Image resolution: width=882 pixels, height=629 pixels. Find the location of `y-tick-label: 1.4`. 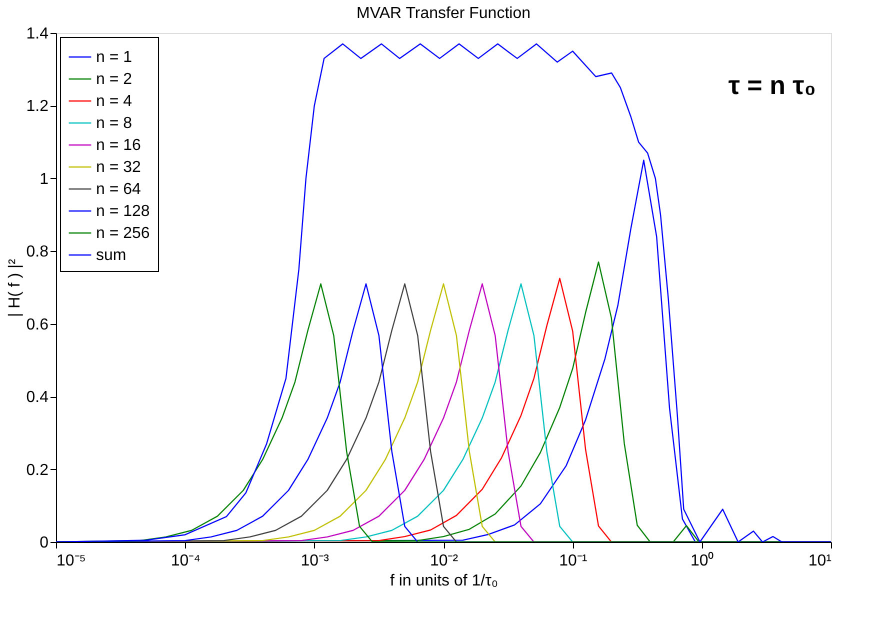

y-tick-label: 1.4 is located at coordinates (37, 34).